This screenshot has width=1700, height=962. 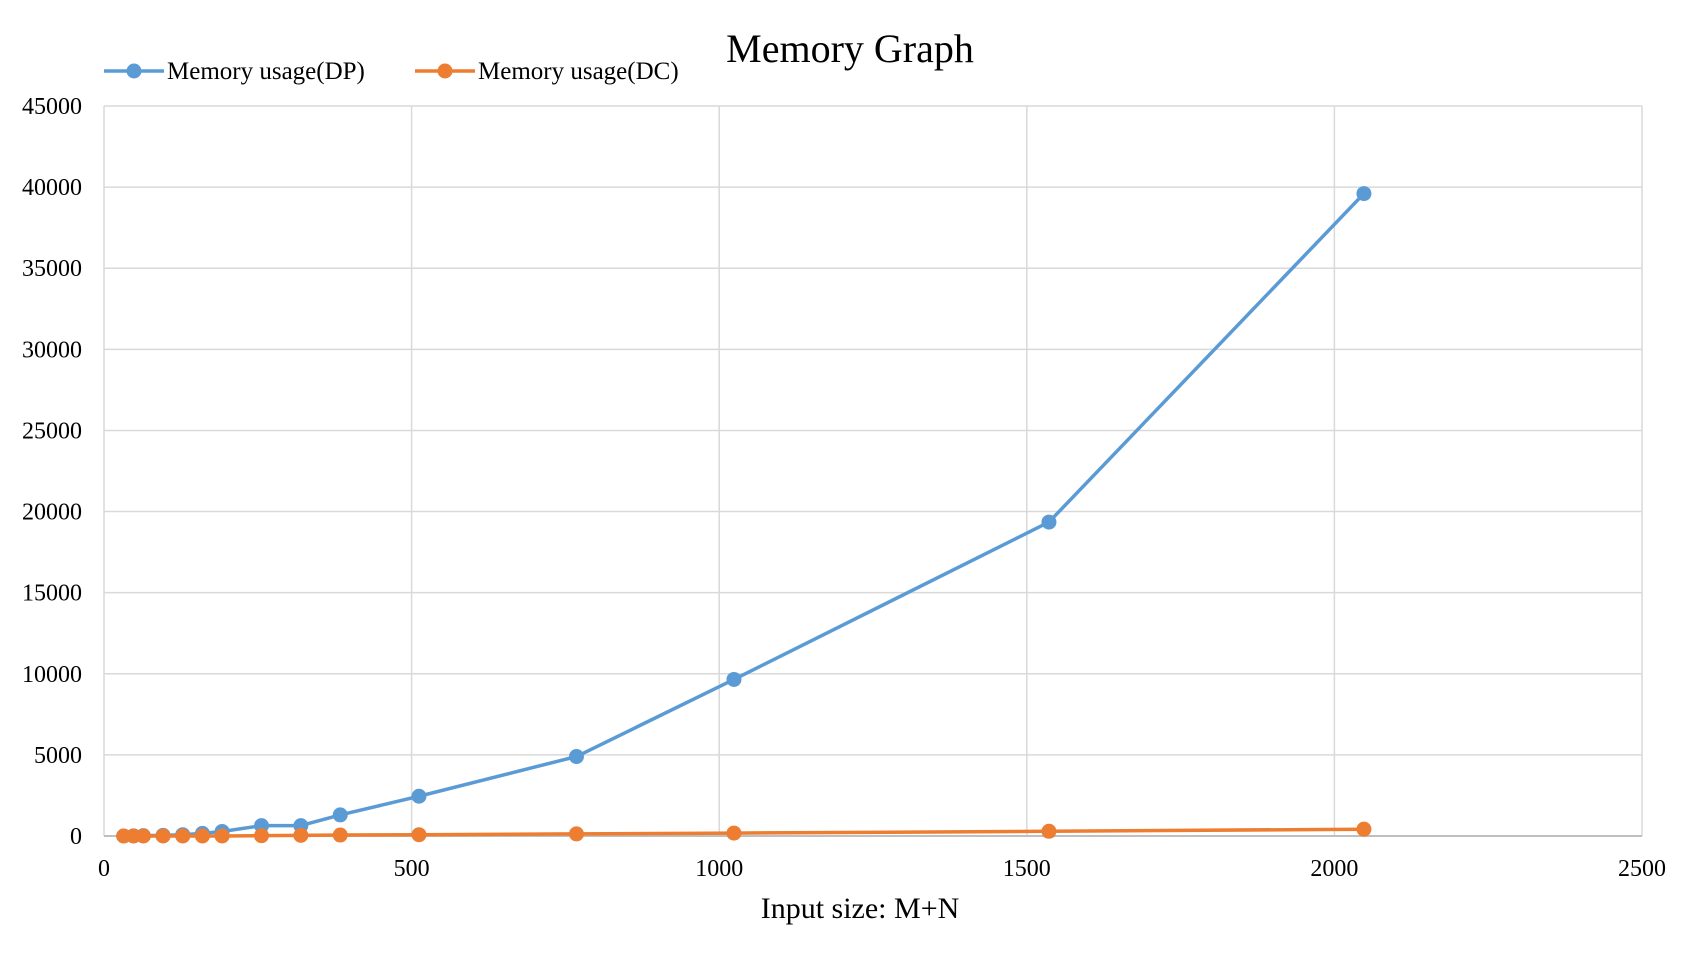 What do you see at coordinates (578, 71) in the screenshot?
I see `legend-label: Memory usage(DC)` at bounding box center [578, 71].